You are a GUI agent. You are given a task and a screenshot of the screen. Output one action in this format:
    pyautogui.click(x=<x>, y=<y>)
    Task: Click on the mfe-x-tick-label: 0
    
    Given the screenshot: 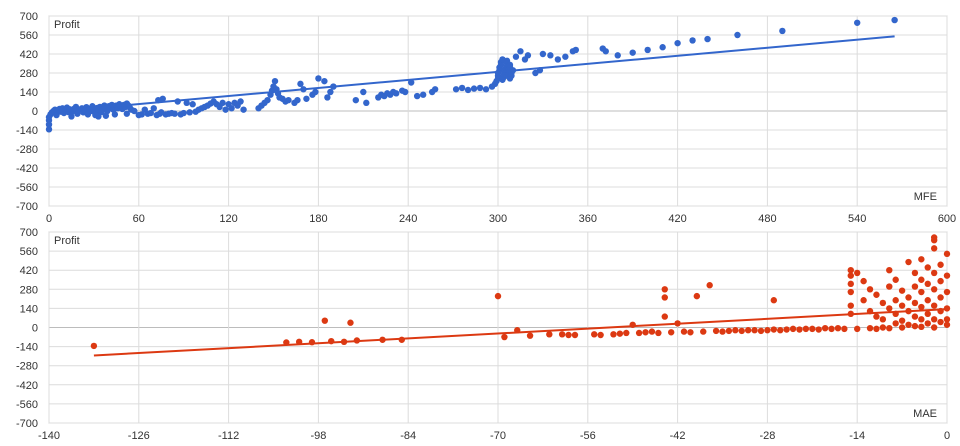 What is the action you would take?
    pyautogui.click(x=49, y=219)
    